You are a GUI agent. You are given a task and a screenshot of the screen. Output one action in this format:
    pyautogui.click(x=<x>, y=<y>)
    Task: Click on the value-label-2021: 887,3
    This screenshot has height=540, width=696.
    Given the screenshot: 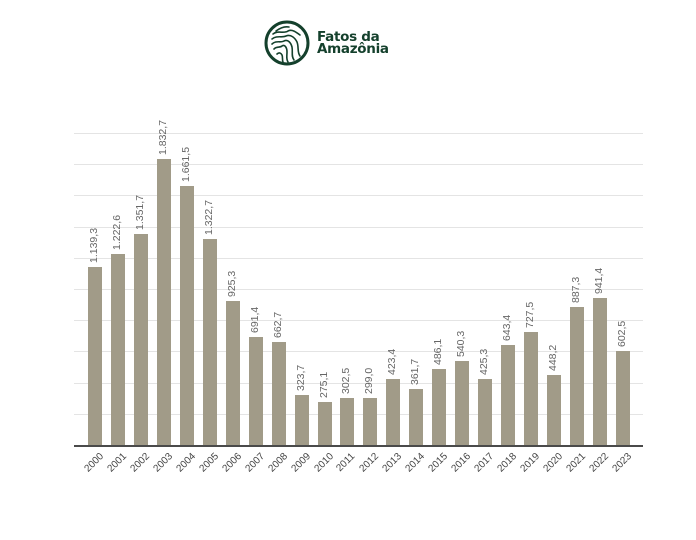 What is the action you would take?
    pyautogui.click(x=576, y=289)
    